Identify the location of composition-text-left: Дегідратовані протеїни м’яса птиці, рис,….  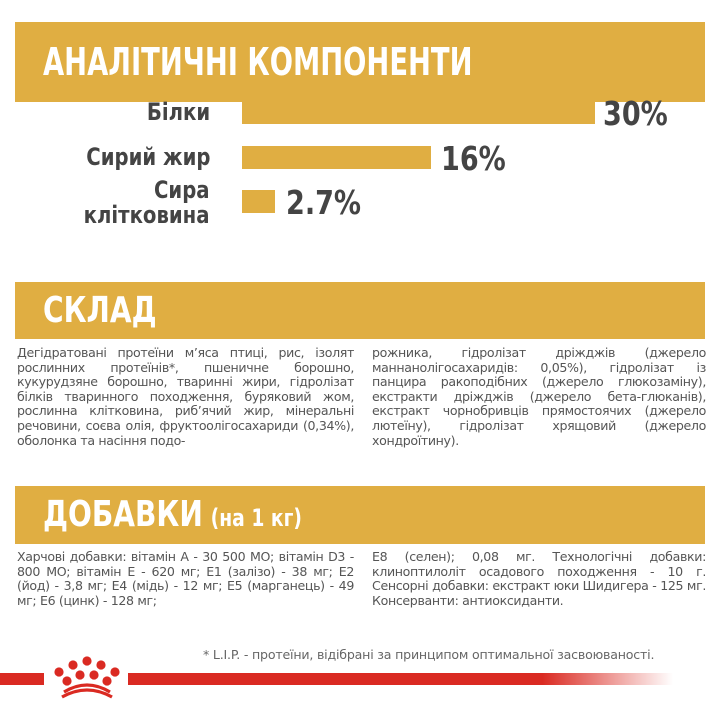
(185, 396).